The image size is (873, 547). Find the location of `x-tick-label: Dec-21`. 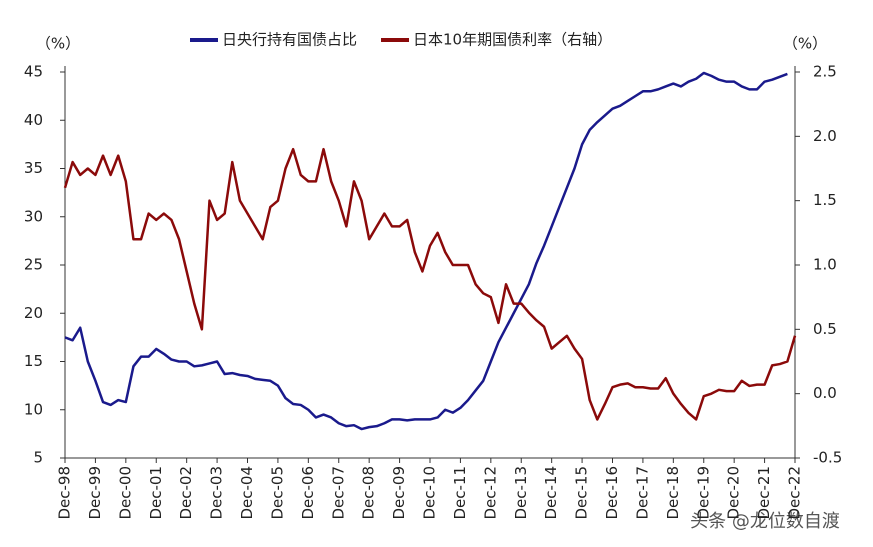

x-tick-label: Dec-21 is located at coordinates (764, 493).